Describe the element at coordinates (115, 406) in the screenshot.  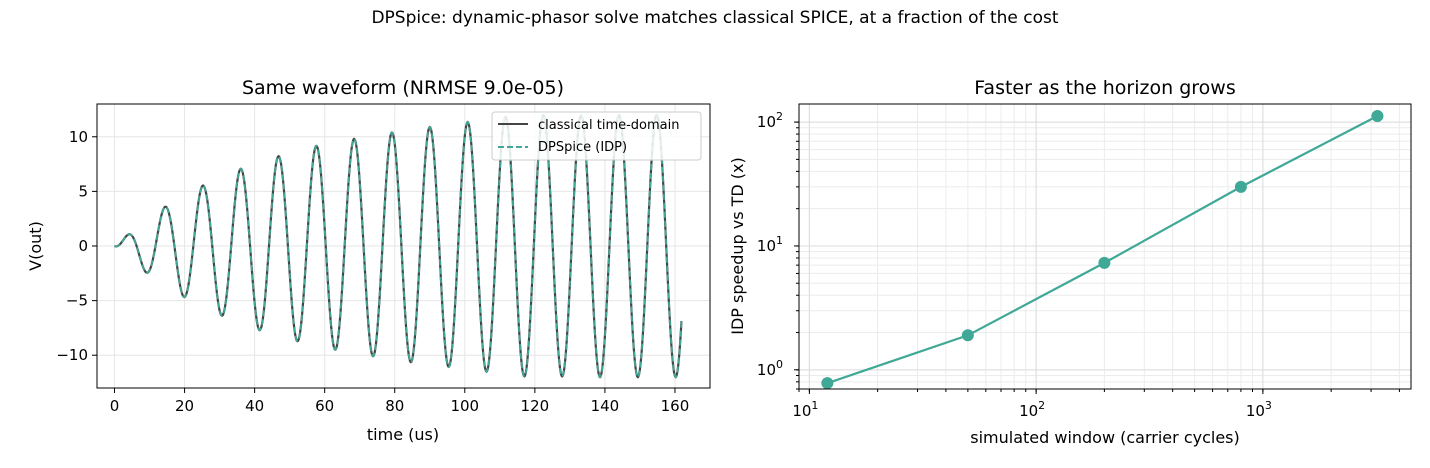
I see `x-tick-label: 0` at that location.